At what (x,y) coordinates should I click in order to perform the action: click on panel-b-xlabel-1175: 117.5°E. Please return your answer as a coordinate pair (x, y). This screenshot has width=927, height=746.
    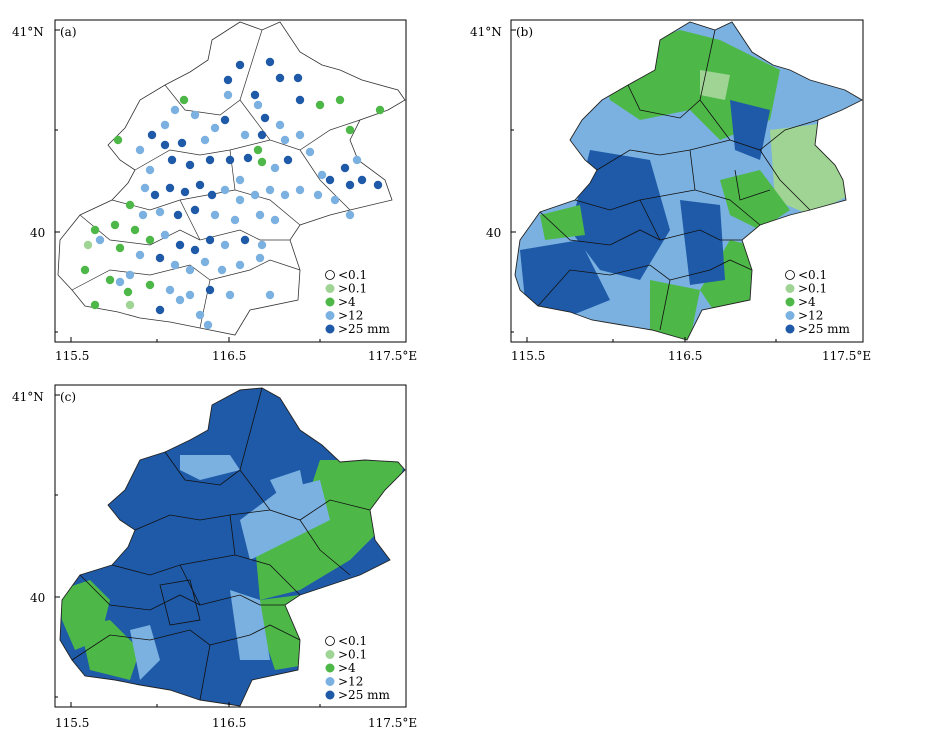
    Looking at the image, I should click on (846, 356).